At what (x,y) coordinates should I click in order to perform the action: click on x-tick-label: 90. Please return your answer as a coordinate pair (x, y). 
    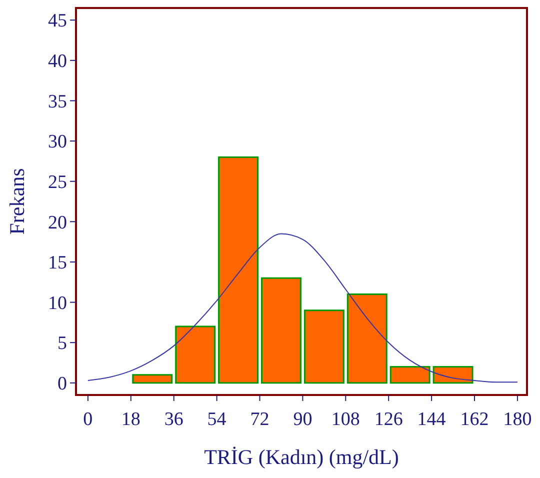
    Looking at the image, I should click on (302, 419).